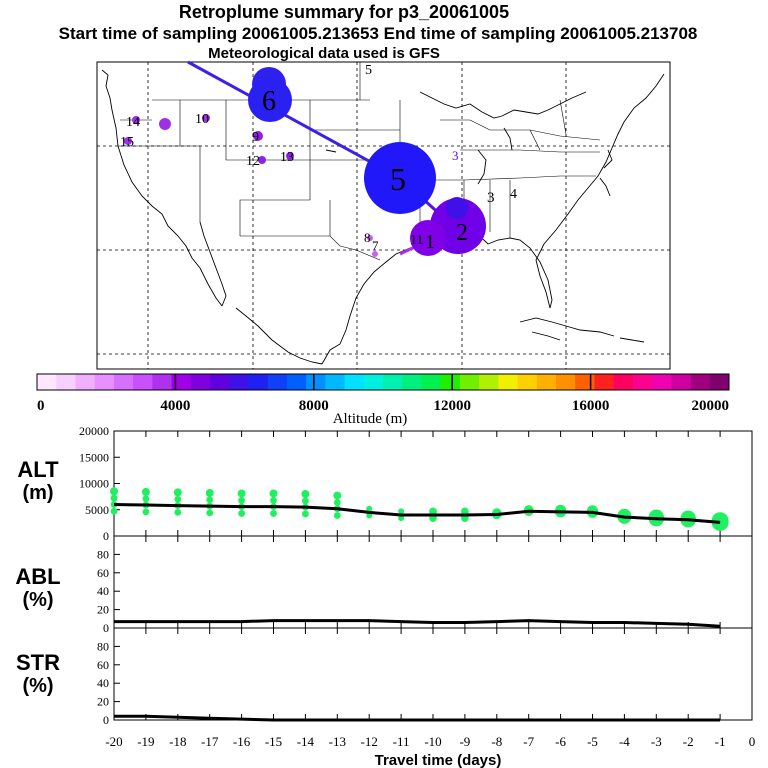 The image size is (768, 768). I want to click on y-tick-label: 20, so click(103, 610).